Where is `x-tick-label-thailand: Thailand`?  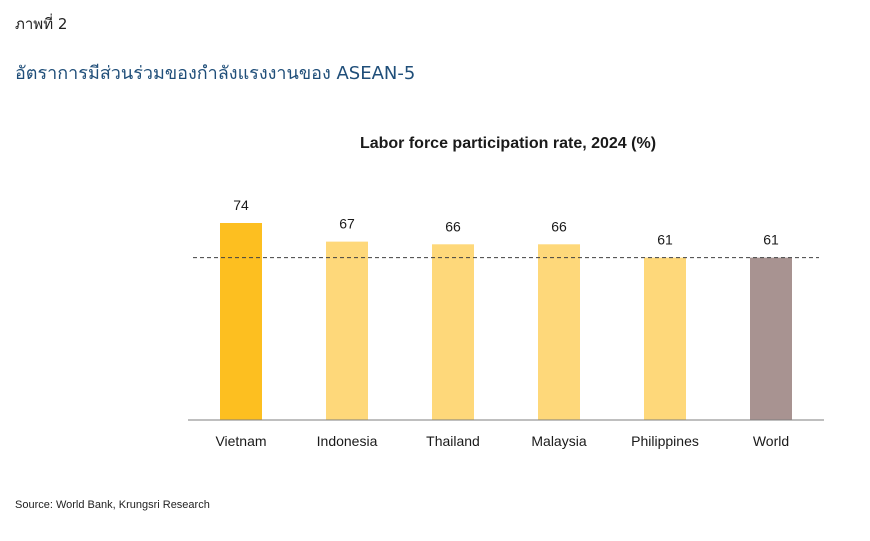
x-tick-label-thailand: Thailand is located at coordinates (453, 441).